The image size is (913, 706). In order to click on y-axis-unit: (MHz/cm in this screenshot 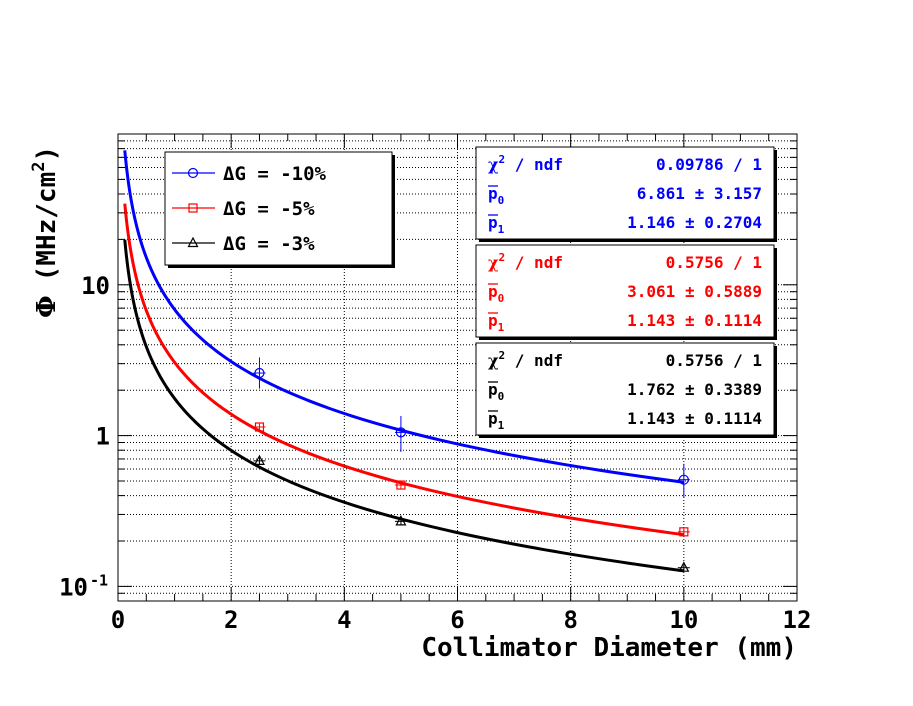, I will do `click(47, 227)`.